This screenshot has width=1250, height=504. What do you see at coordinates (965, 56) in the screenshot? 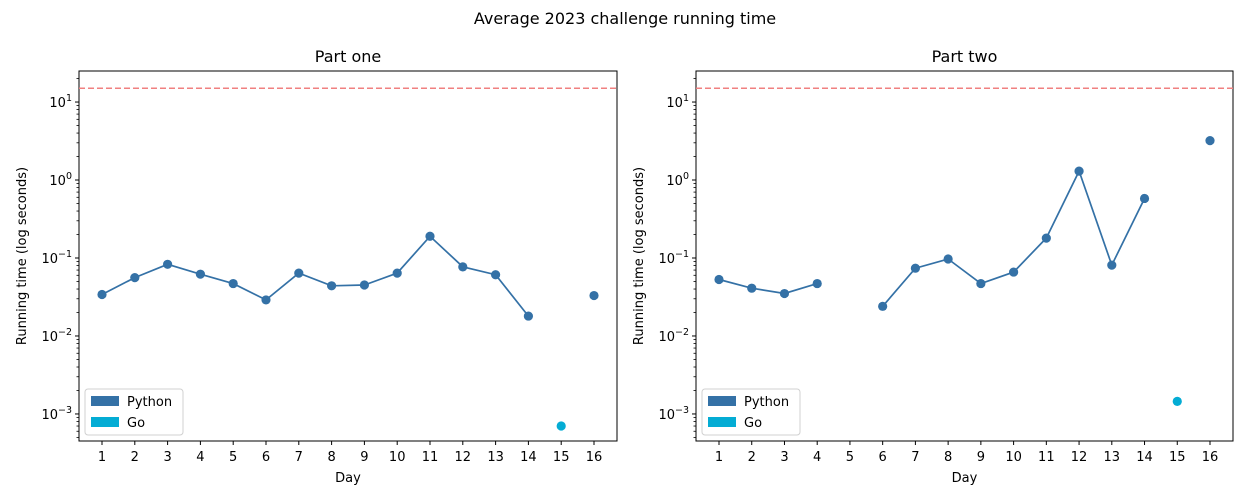
I see `panel-title: Part two` at bounding box center [965, 56].